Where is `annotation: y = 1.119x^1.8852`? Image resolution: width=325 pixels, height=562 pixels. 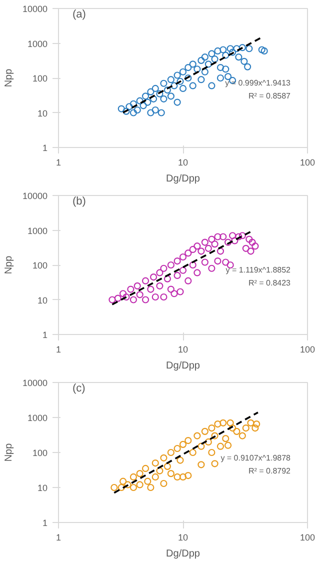 annotation: y = 1.119x^1.8852 is located at coordinates (259, 270).